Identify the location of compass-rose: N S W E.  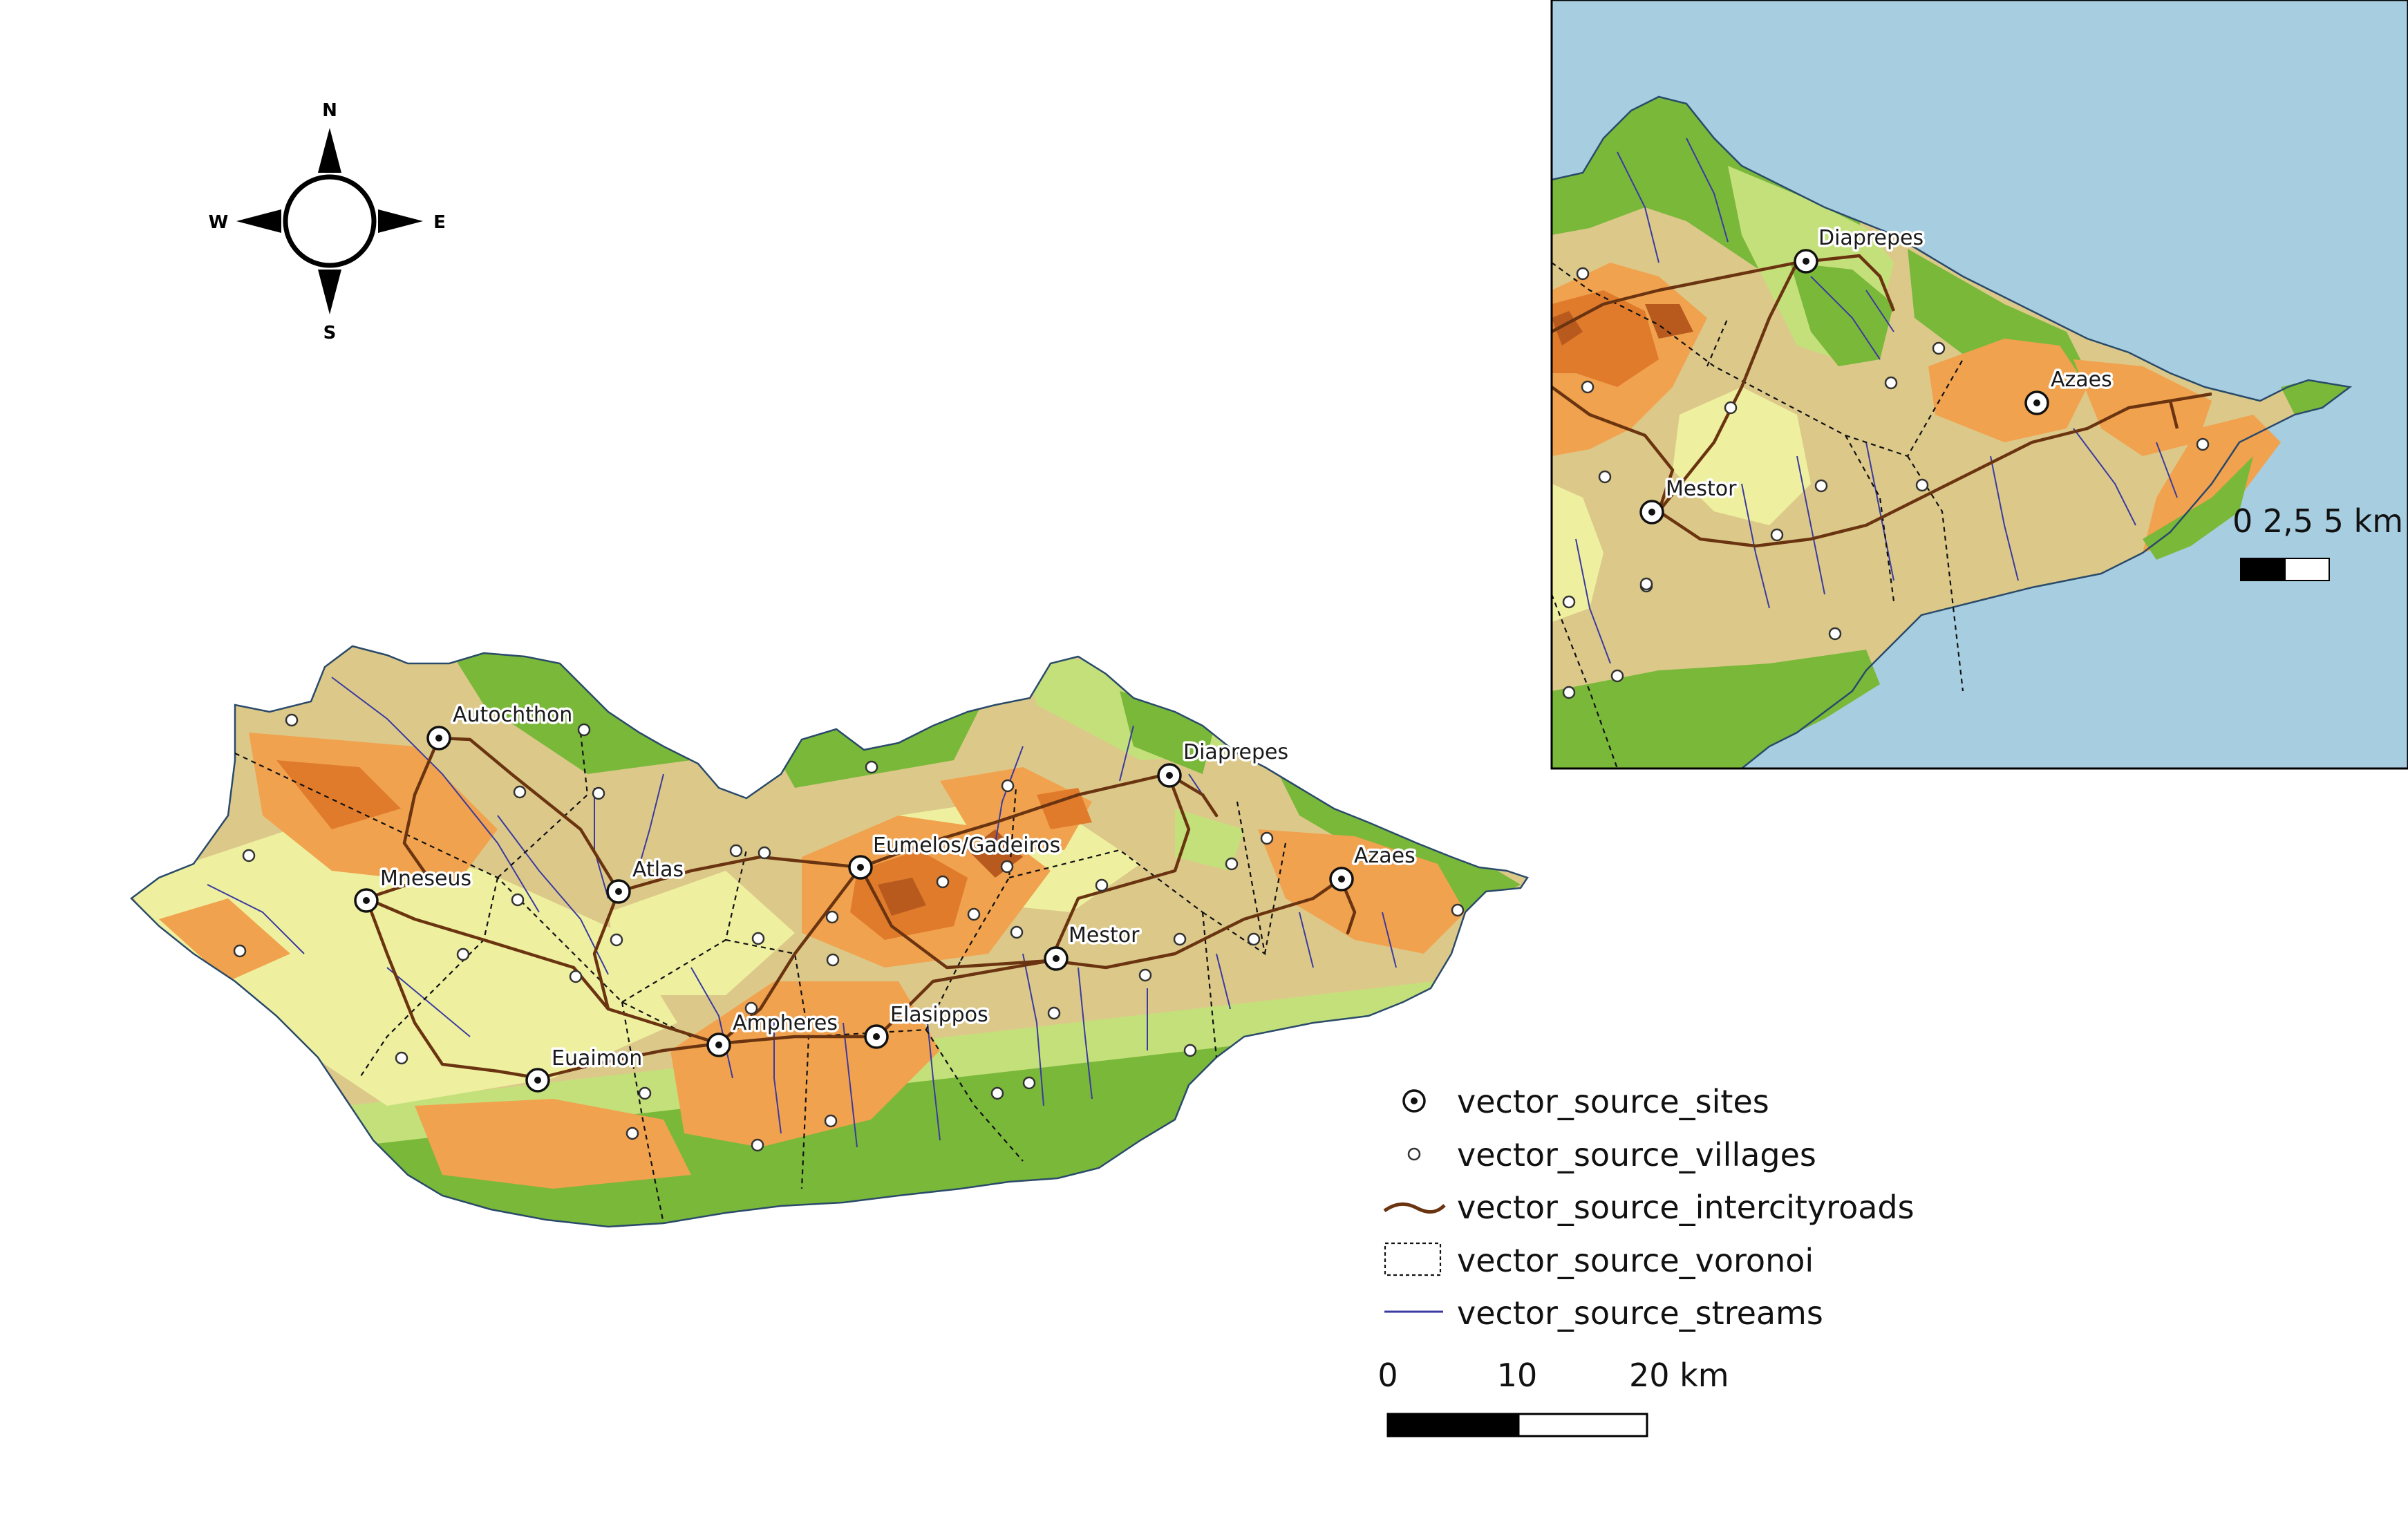
(327, 221).